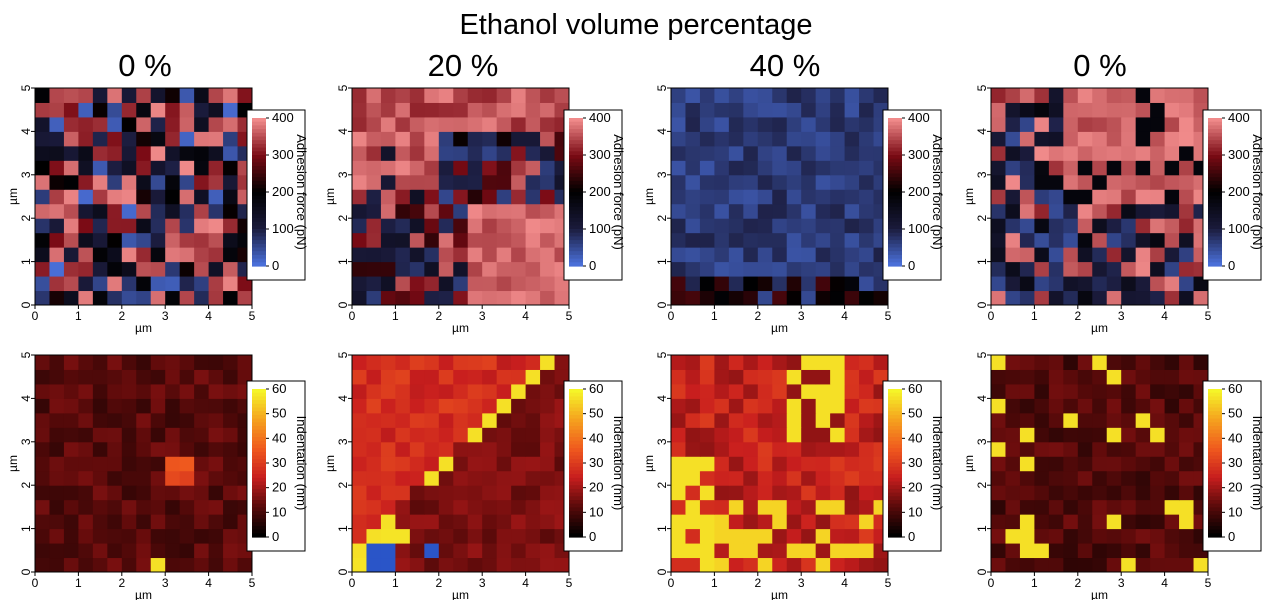 This screenshot has width=1272, height=600. Describe the element at coordinates (1099, 65) in the screenshot. I see `column-title-4: 0 %` at that location.